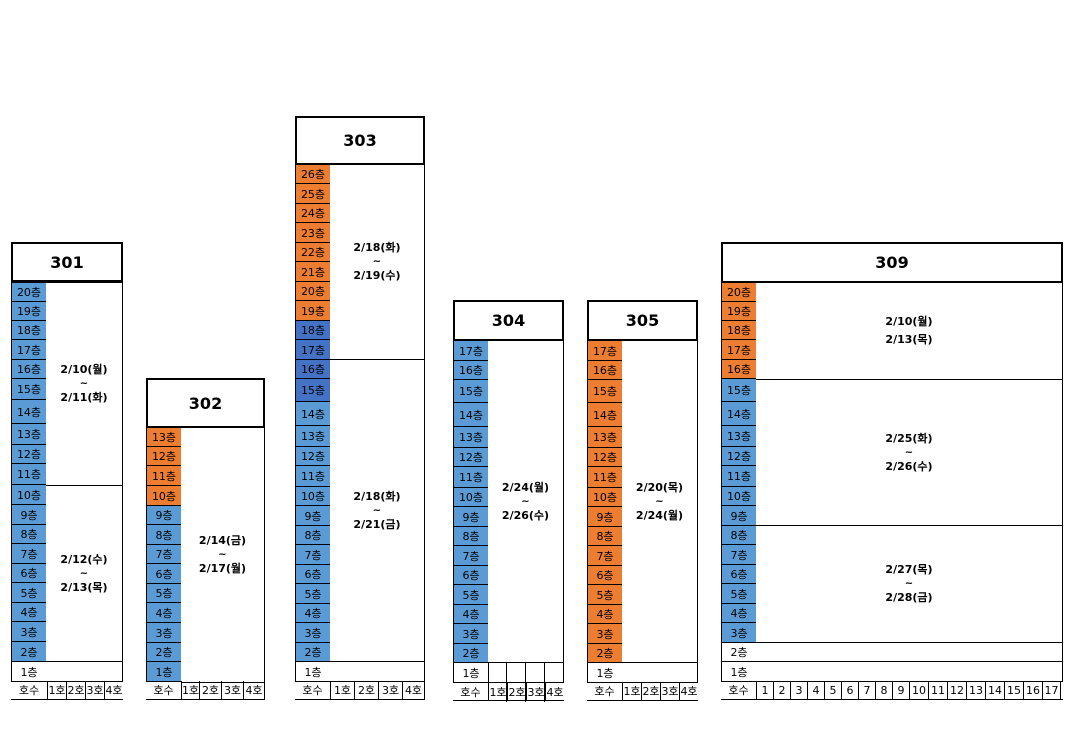 This screenshot has width=1081, height=739. I want to click on floor-label: 22층, so click(313, 252).